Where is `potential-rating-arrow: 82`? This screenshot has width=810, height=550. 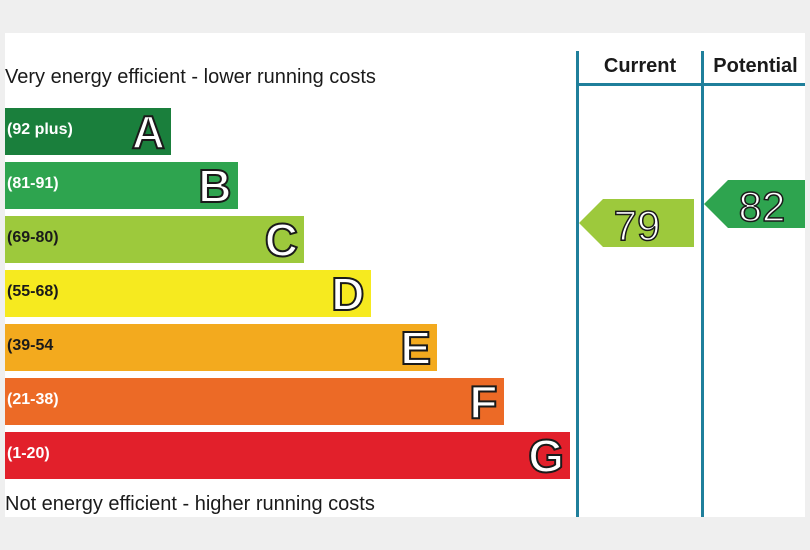
potential-rating-arrow: 82 is located at coordinates (754, 205).